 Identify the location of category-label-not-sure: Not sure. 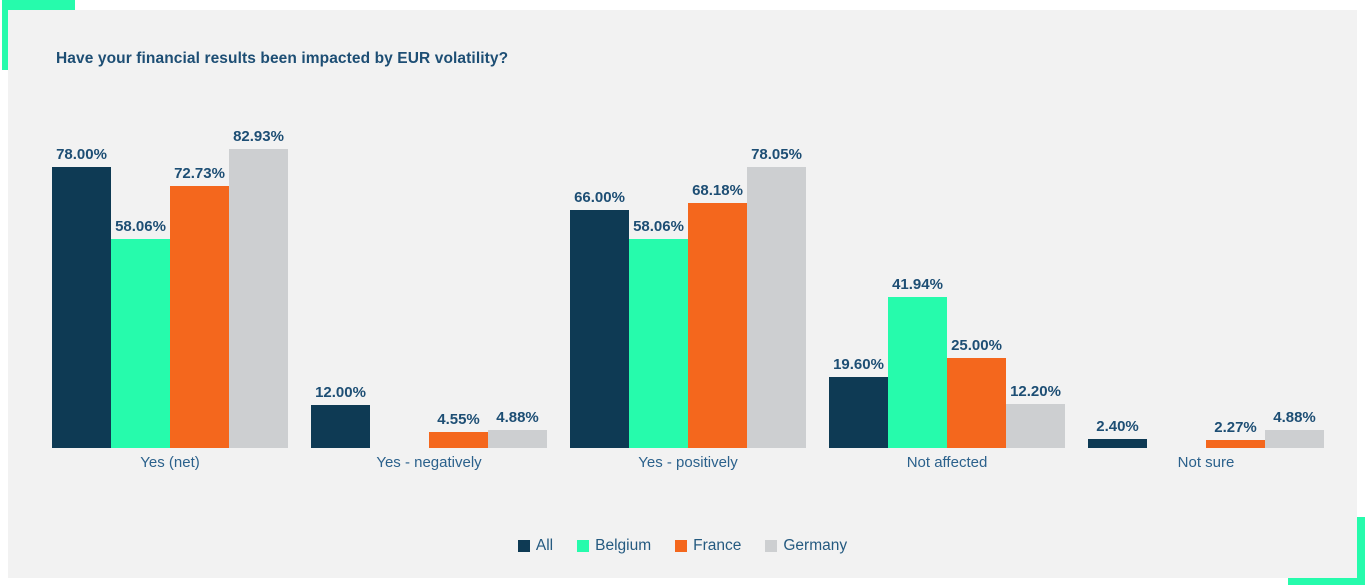
(1206, 462).